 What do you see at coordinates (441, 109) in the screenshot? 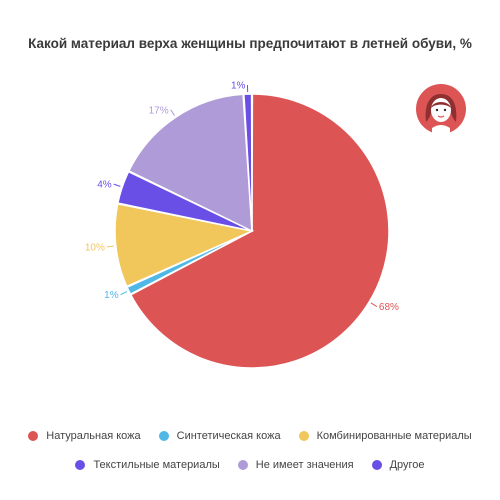
I see `woman-face-icon` at bounding box center [441, 109].